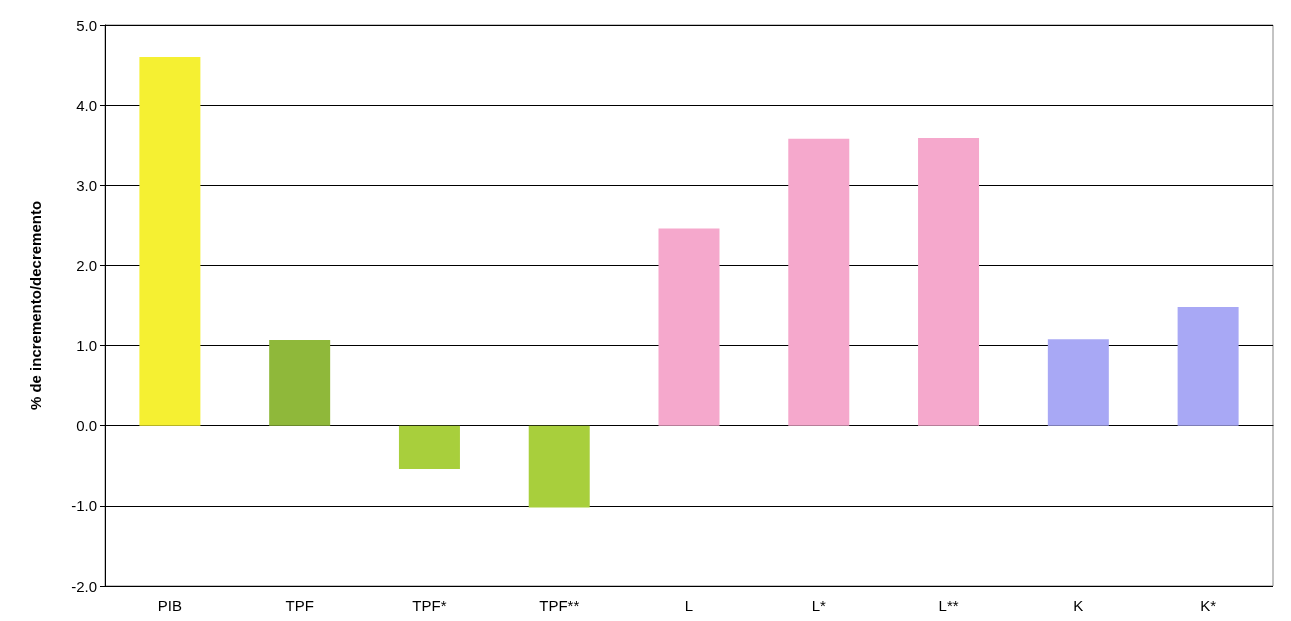  I want to click on x-tick-label: K, so click(1078, 605).